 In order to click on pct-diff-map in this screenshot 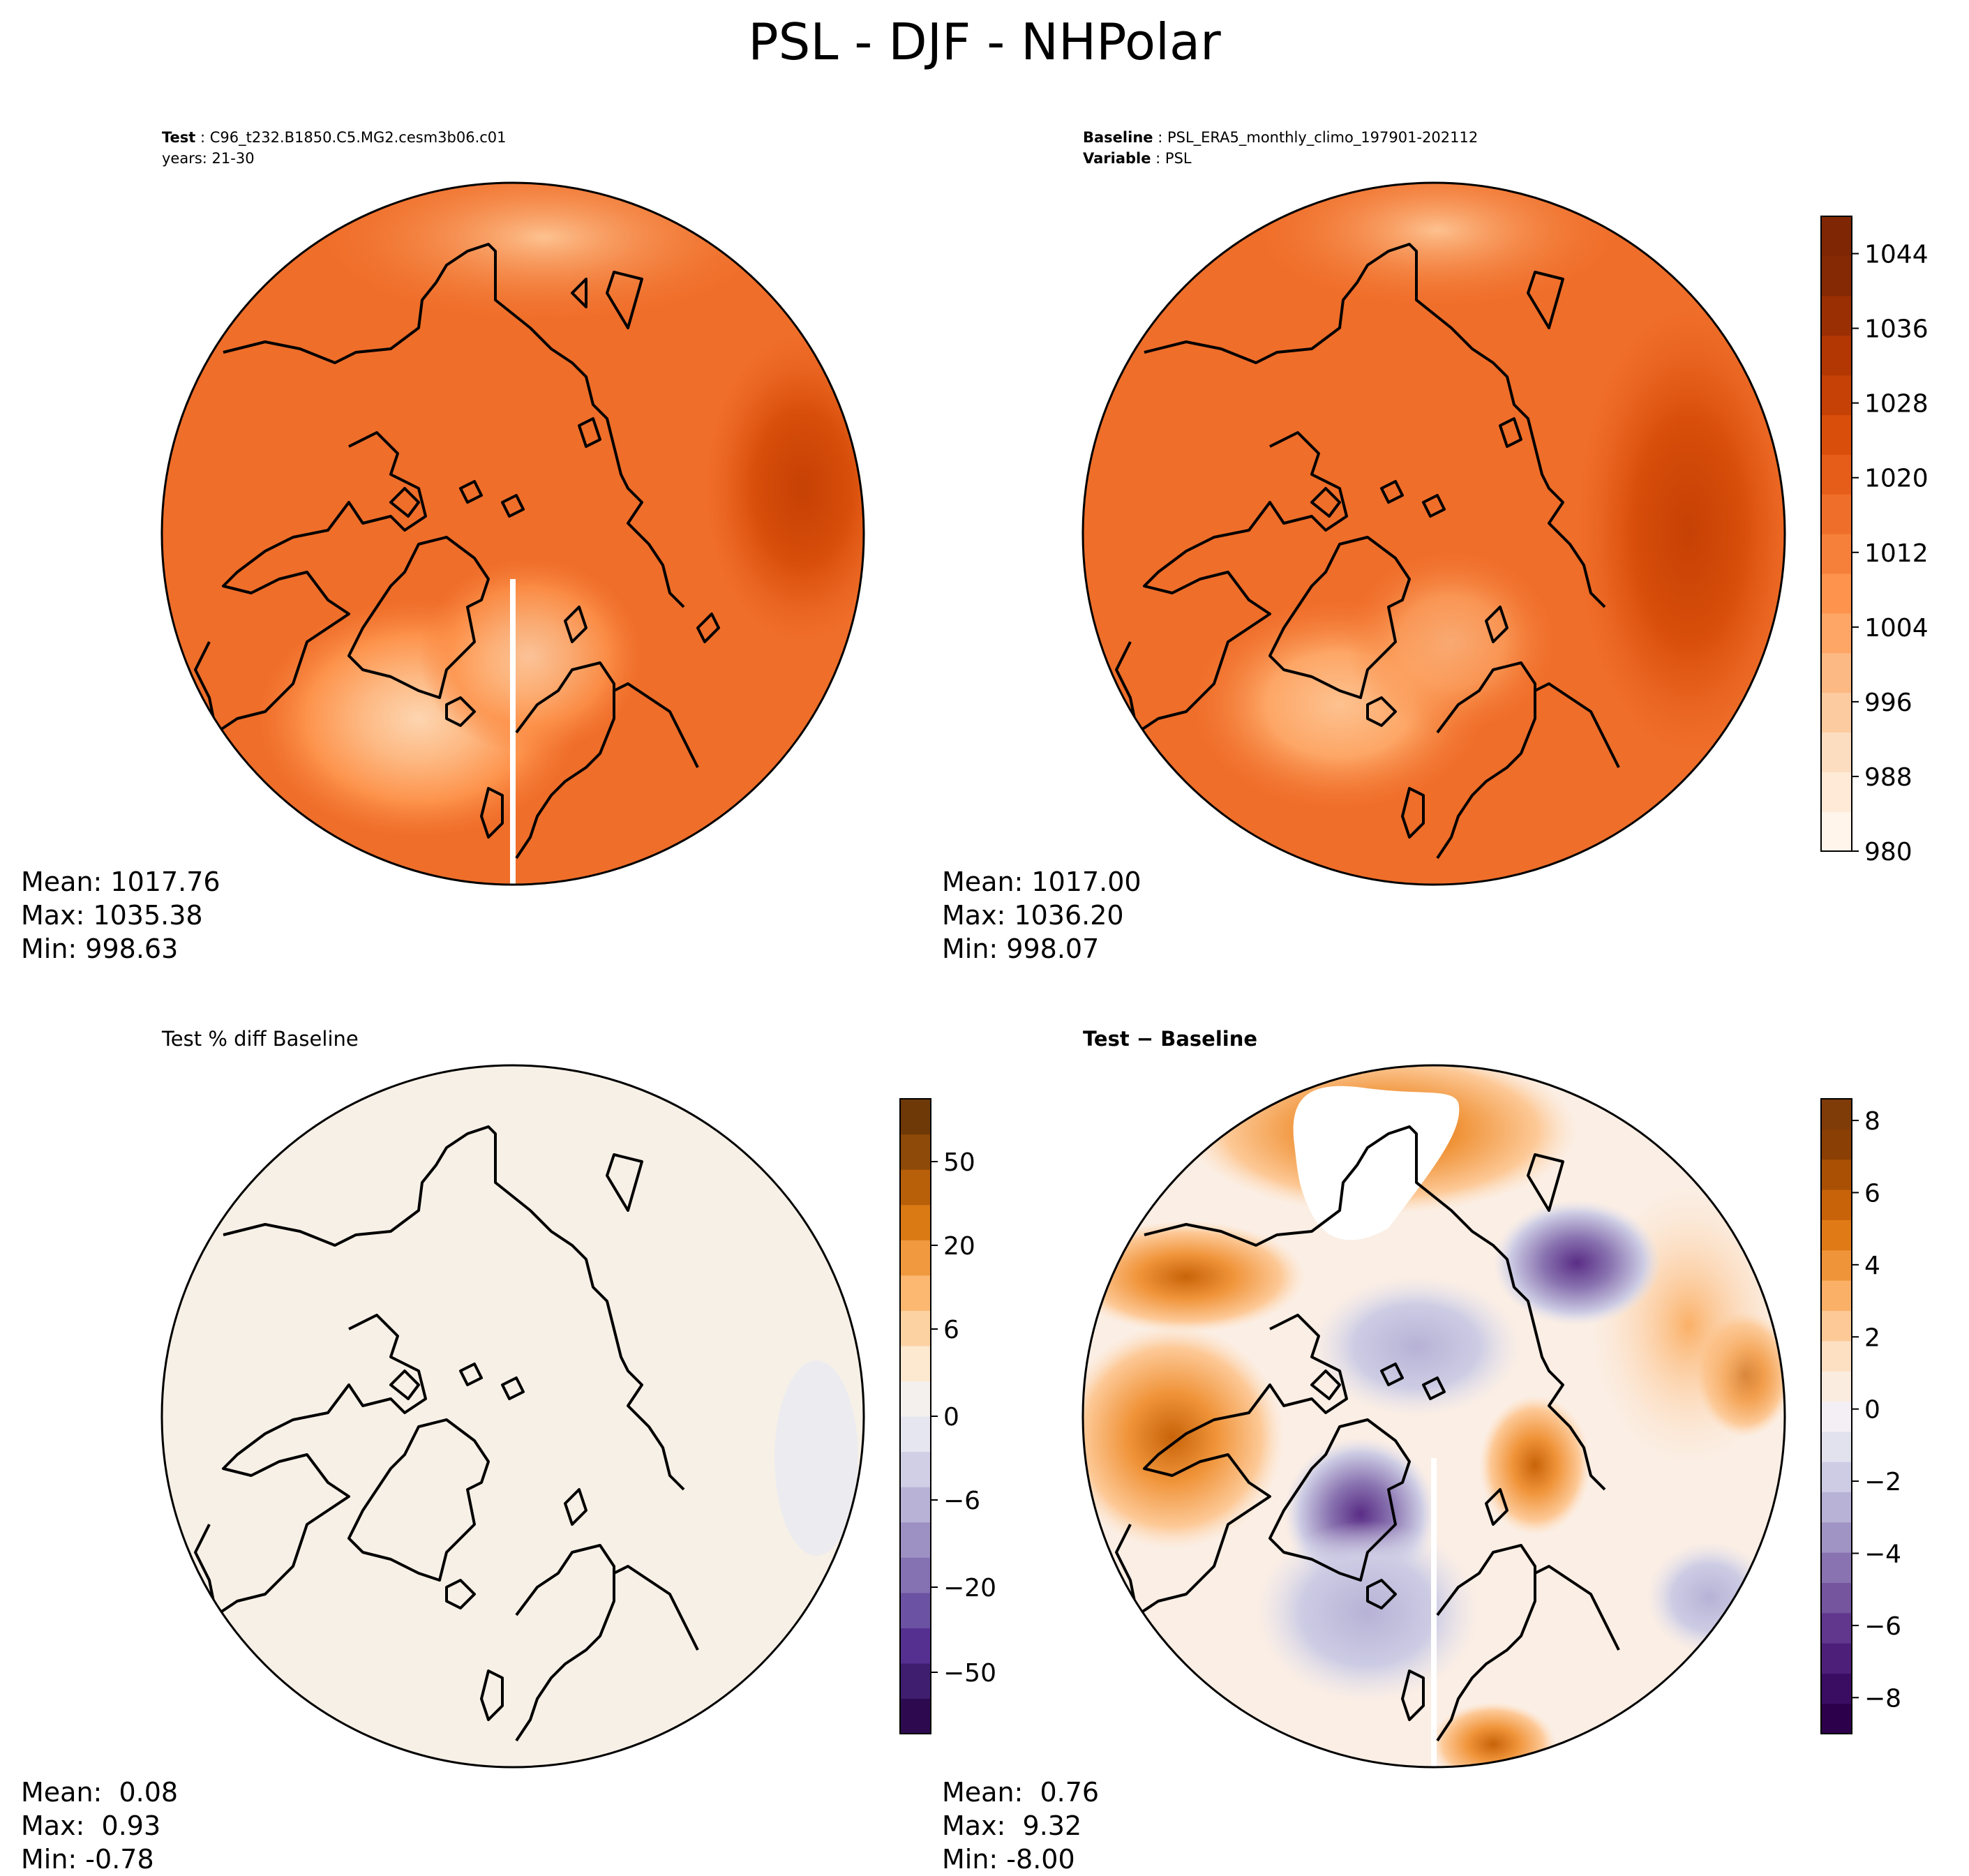, I will do `click(512, 1416)`.